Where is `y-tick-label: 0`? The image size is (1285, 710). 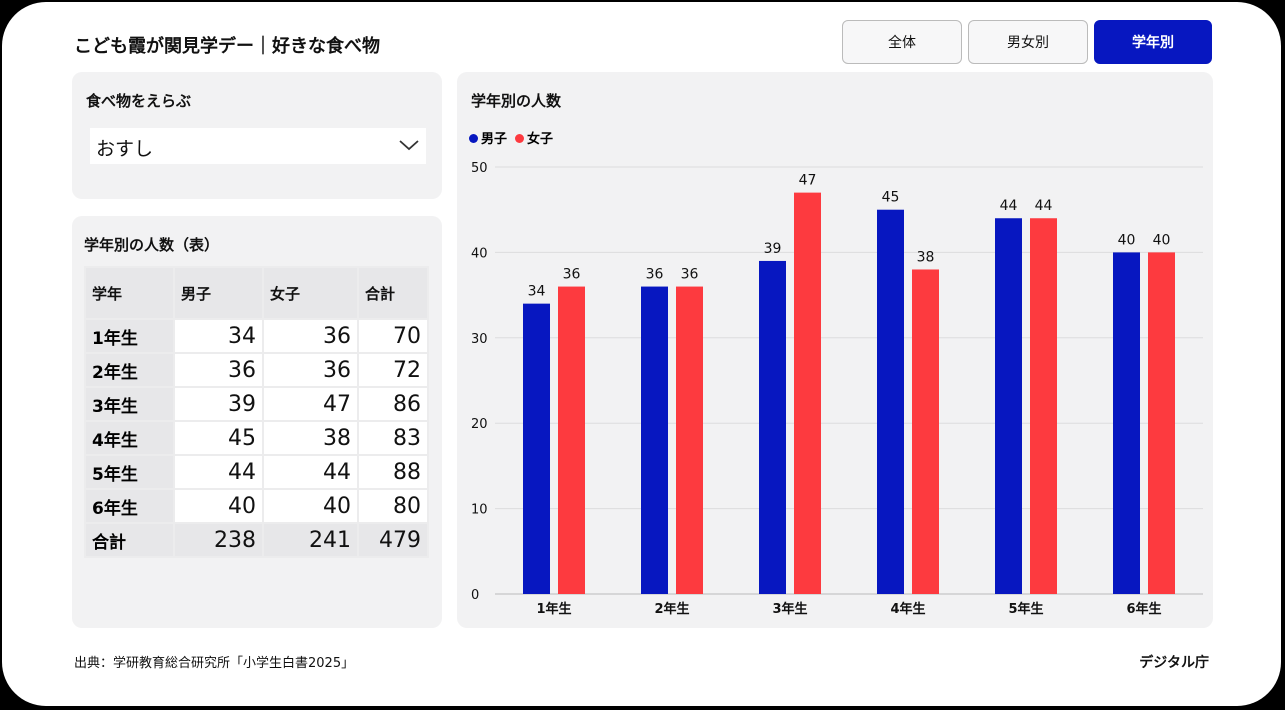 y-tick-label: 0 is located at coordinates (475, 595).